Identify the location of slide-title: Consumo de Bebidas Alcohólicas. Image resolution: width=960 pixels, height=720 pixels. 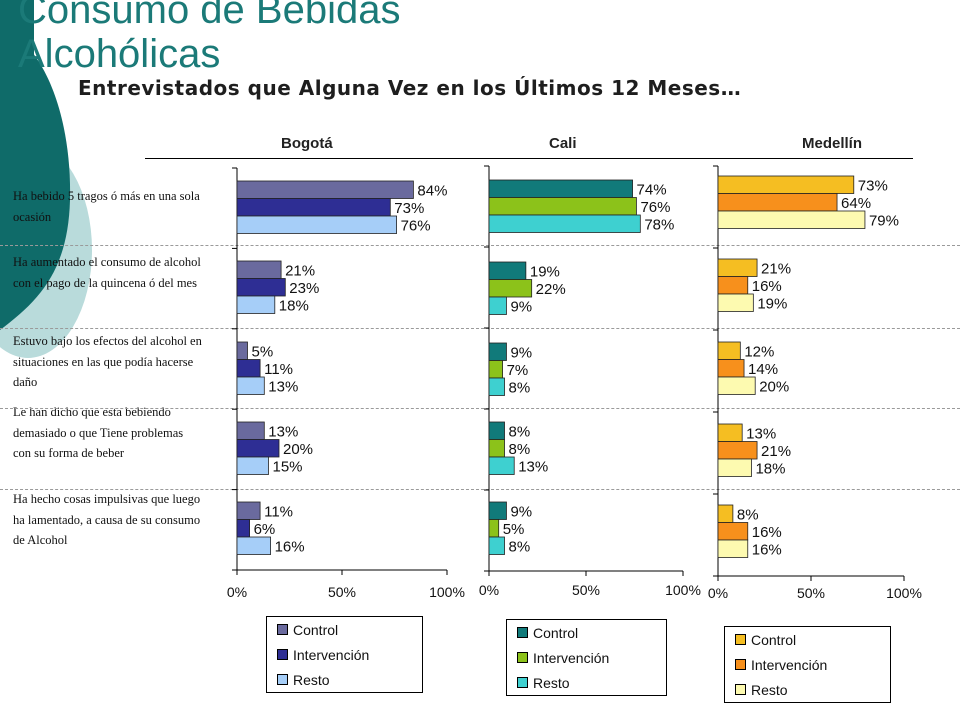
(209, 38).